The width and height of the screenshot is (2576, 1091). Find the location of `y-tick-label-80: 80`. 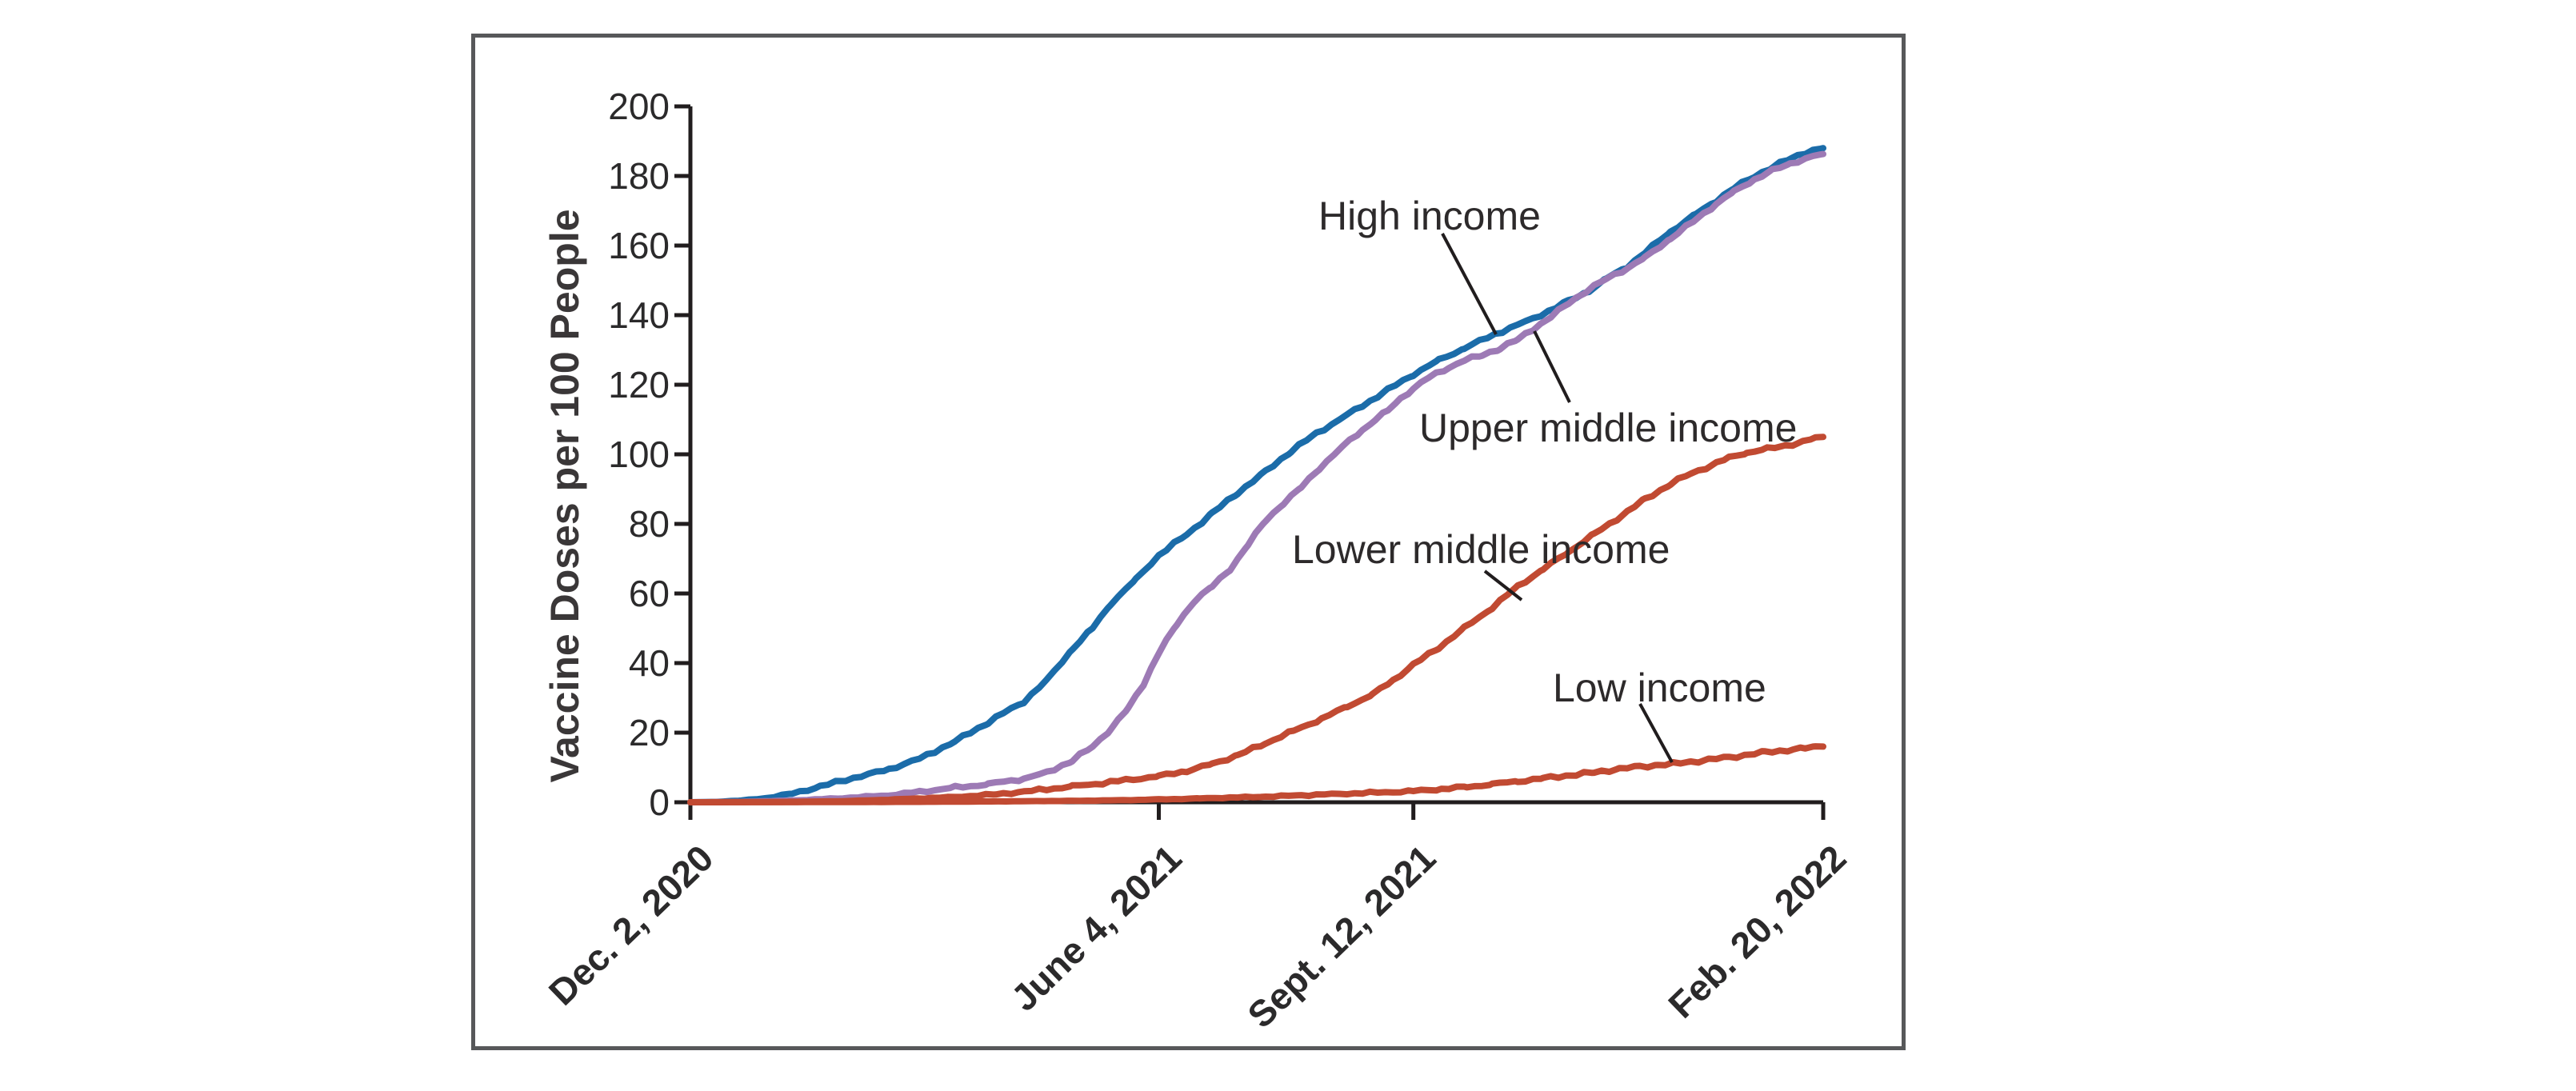

y-tick-label-80: 80 is located at coordinates (649, 524).